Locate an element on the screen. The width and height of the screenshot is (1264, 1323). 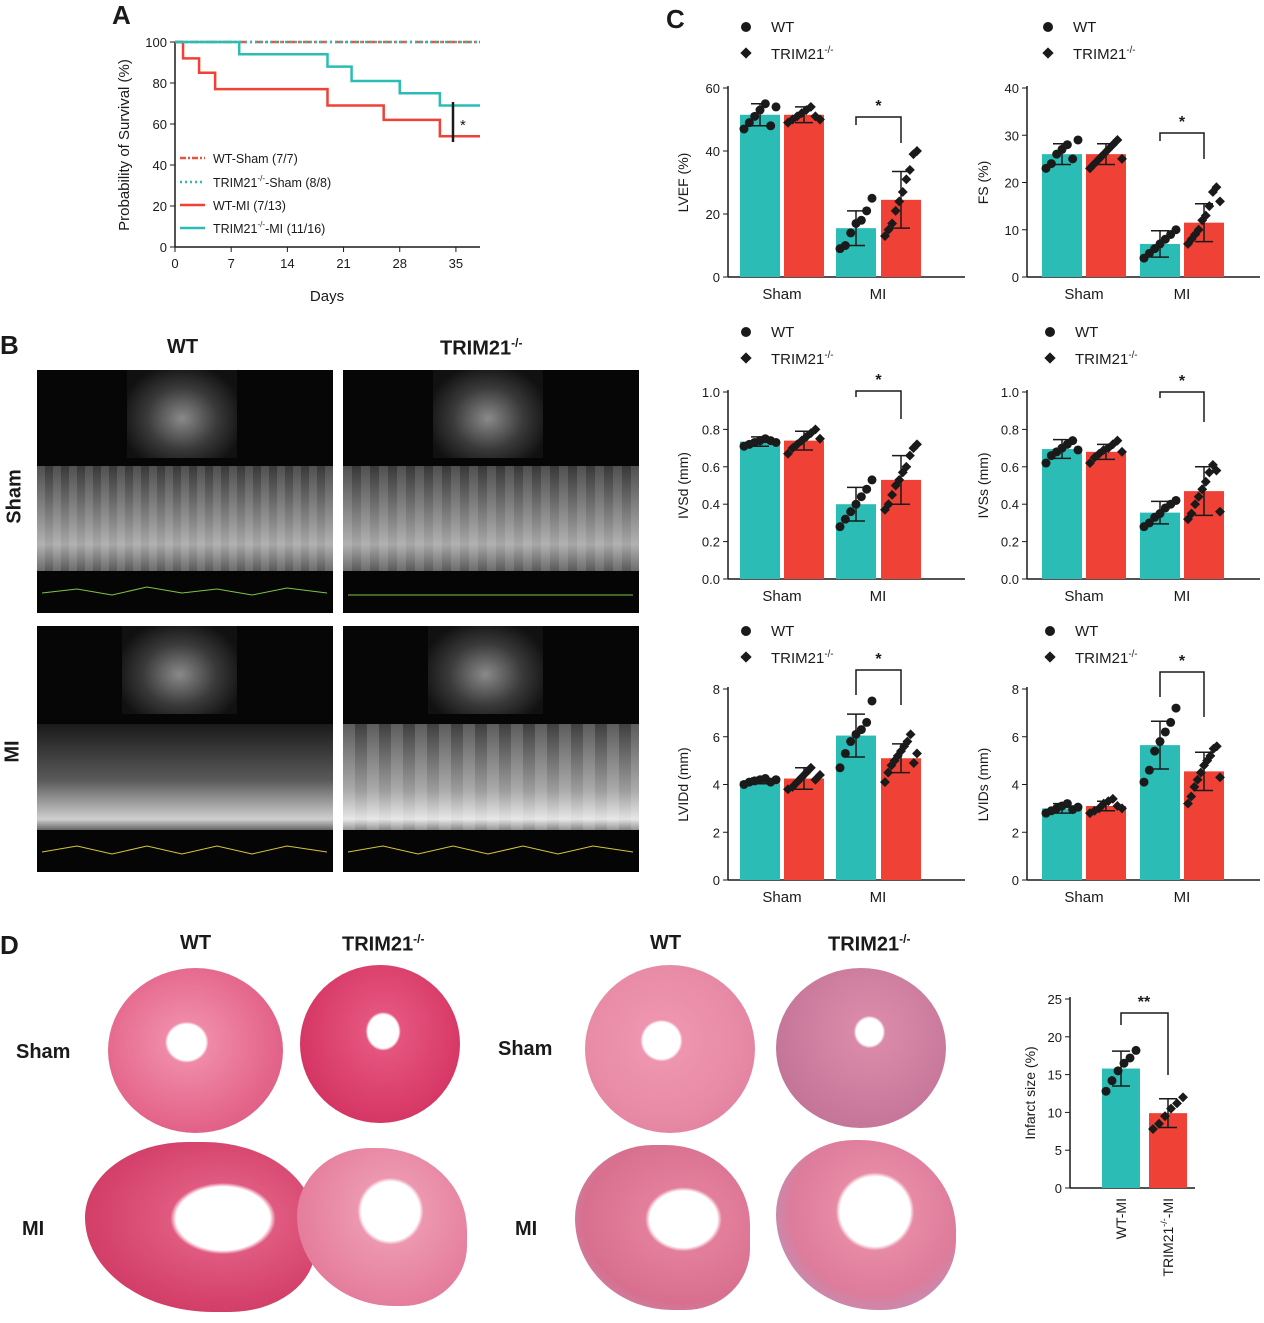
y-tick-label: 0.0 is located at coordinates (1010, 579).